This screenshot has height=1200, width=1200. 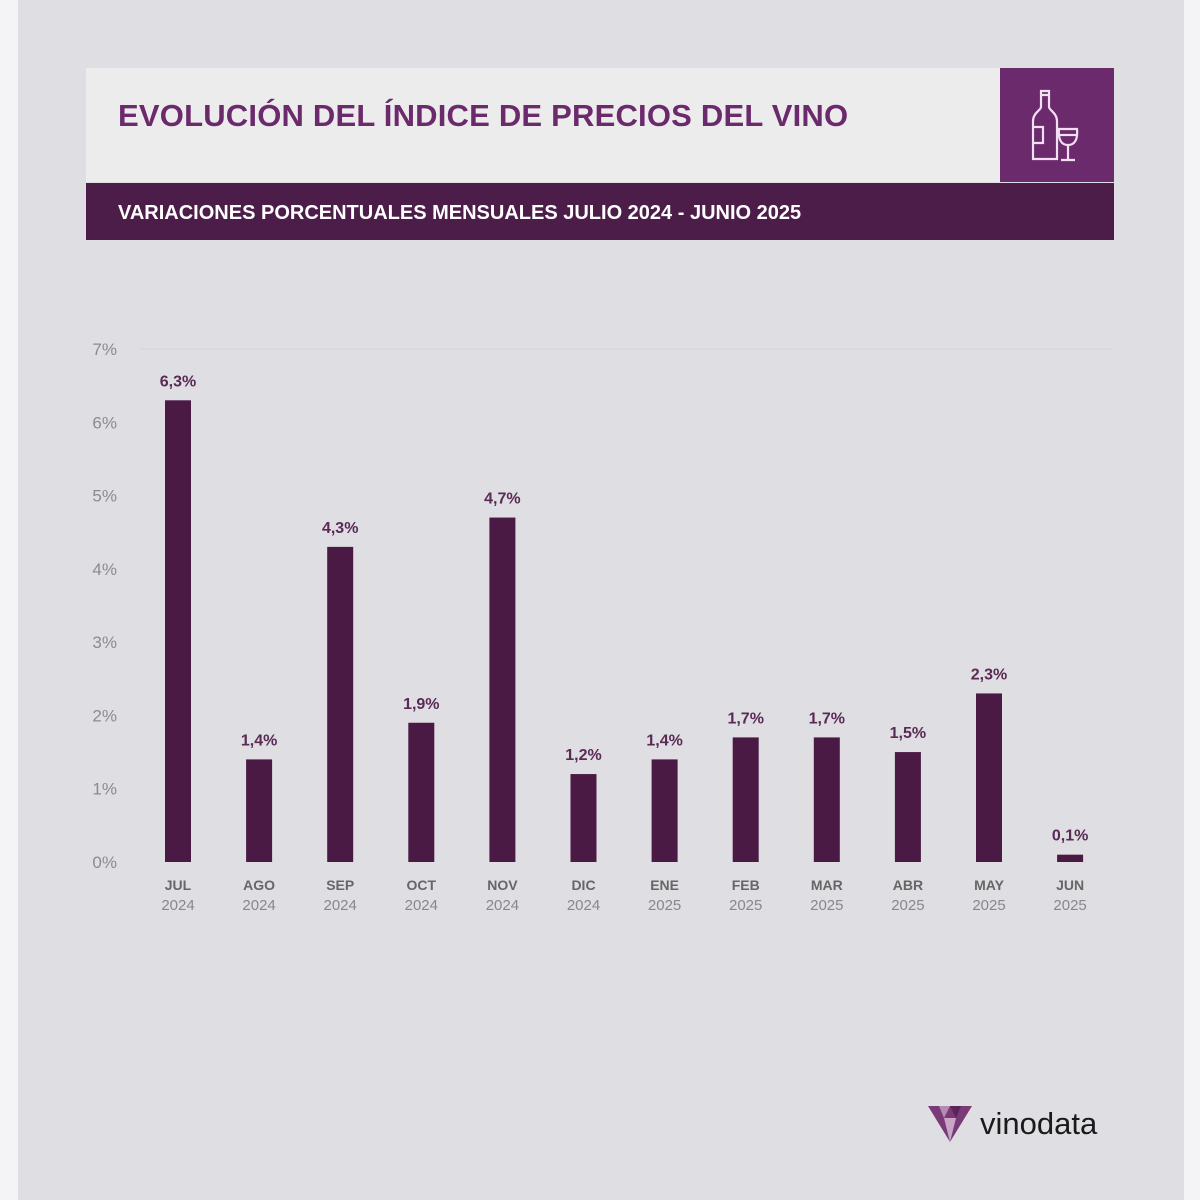 What do you see at coordinates (1070, 885) in the screenshot?
I see `x-tick-month: JUN` at bounding box center [1070, 885].